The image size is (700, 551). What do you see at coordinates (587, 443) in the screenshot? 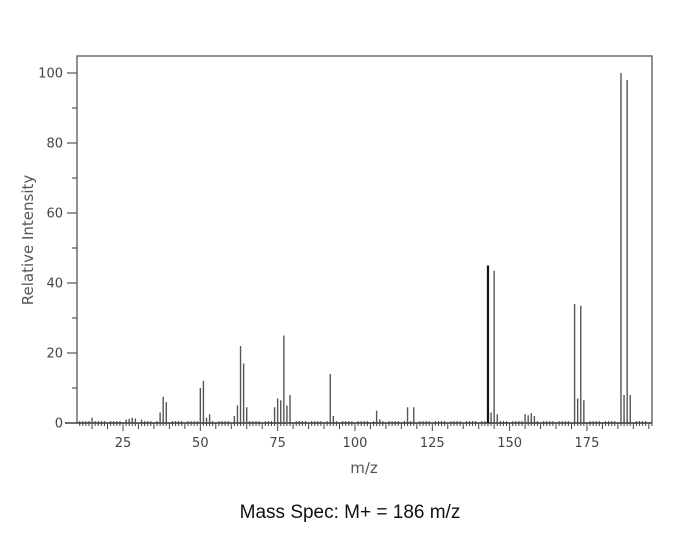
I see `x-tick-label: 175` at bounding box center [587, 443].